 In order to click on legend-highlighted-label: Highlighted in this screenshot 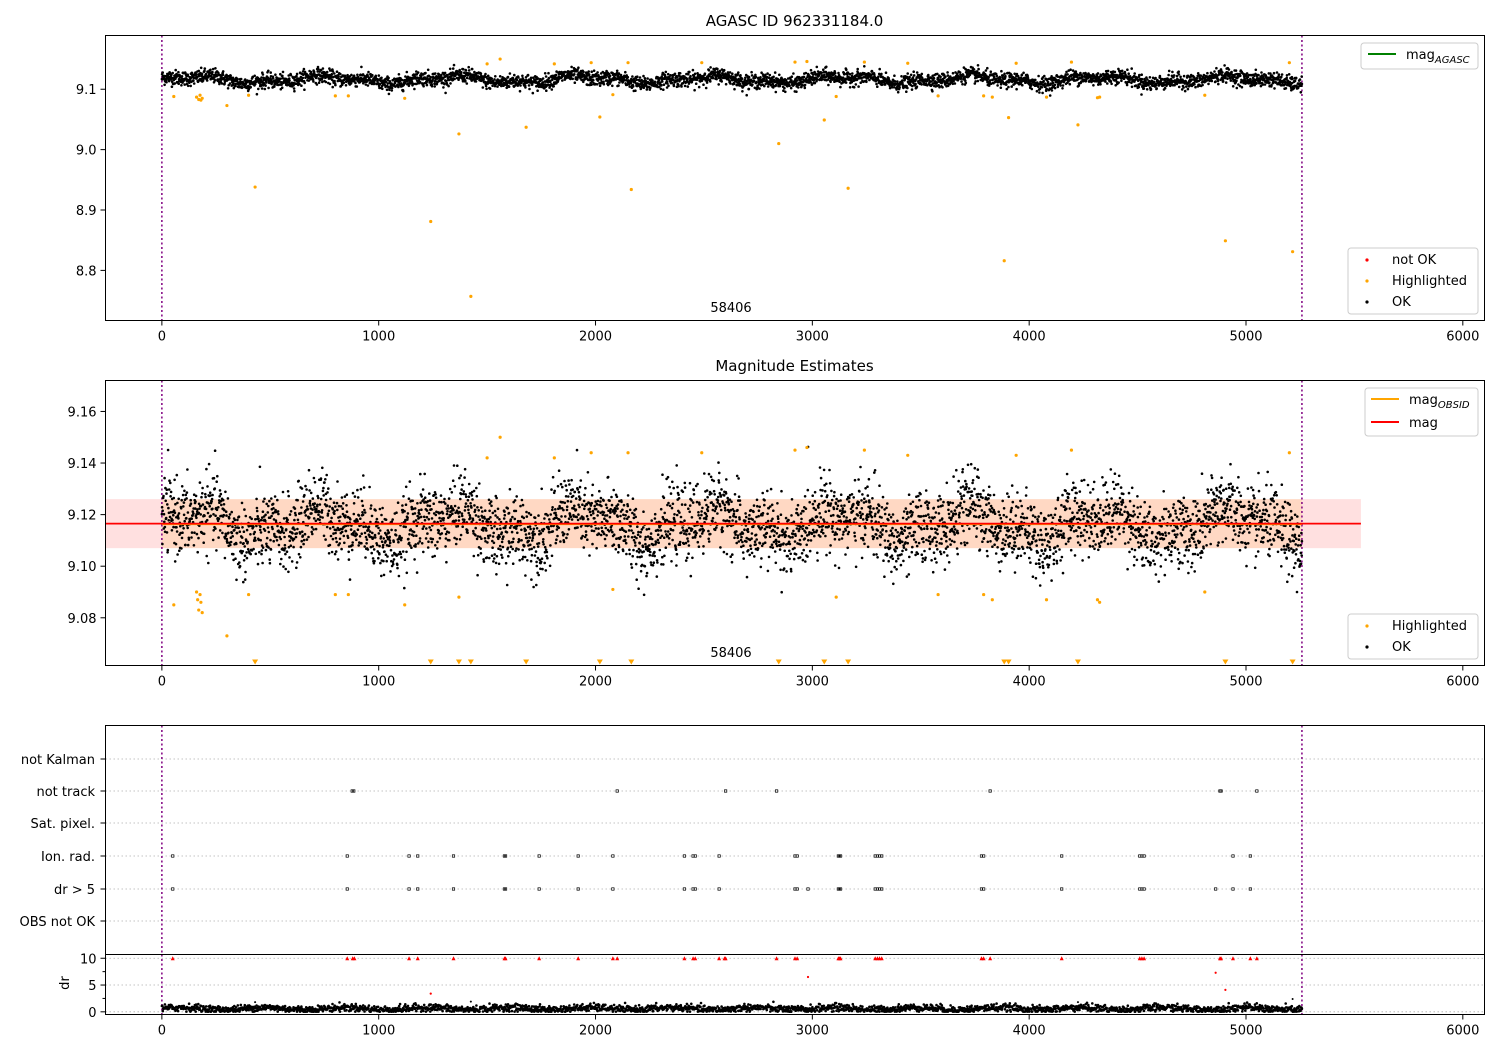, I will do `click(1429, 281)`.